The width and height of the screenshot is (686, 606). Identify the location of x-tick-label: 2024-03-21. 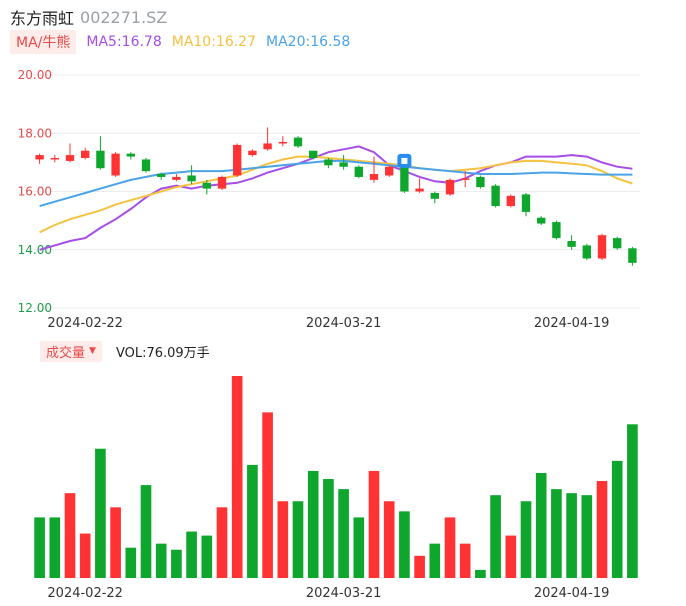
(344, 323).